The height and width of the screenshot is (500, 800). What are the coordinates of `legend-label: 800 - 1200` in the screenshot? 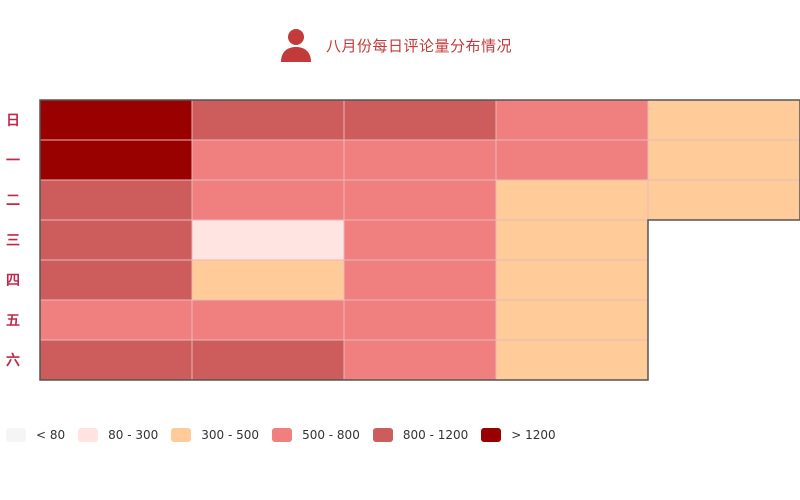 It's located at (435, 435).